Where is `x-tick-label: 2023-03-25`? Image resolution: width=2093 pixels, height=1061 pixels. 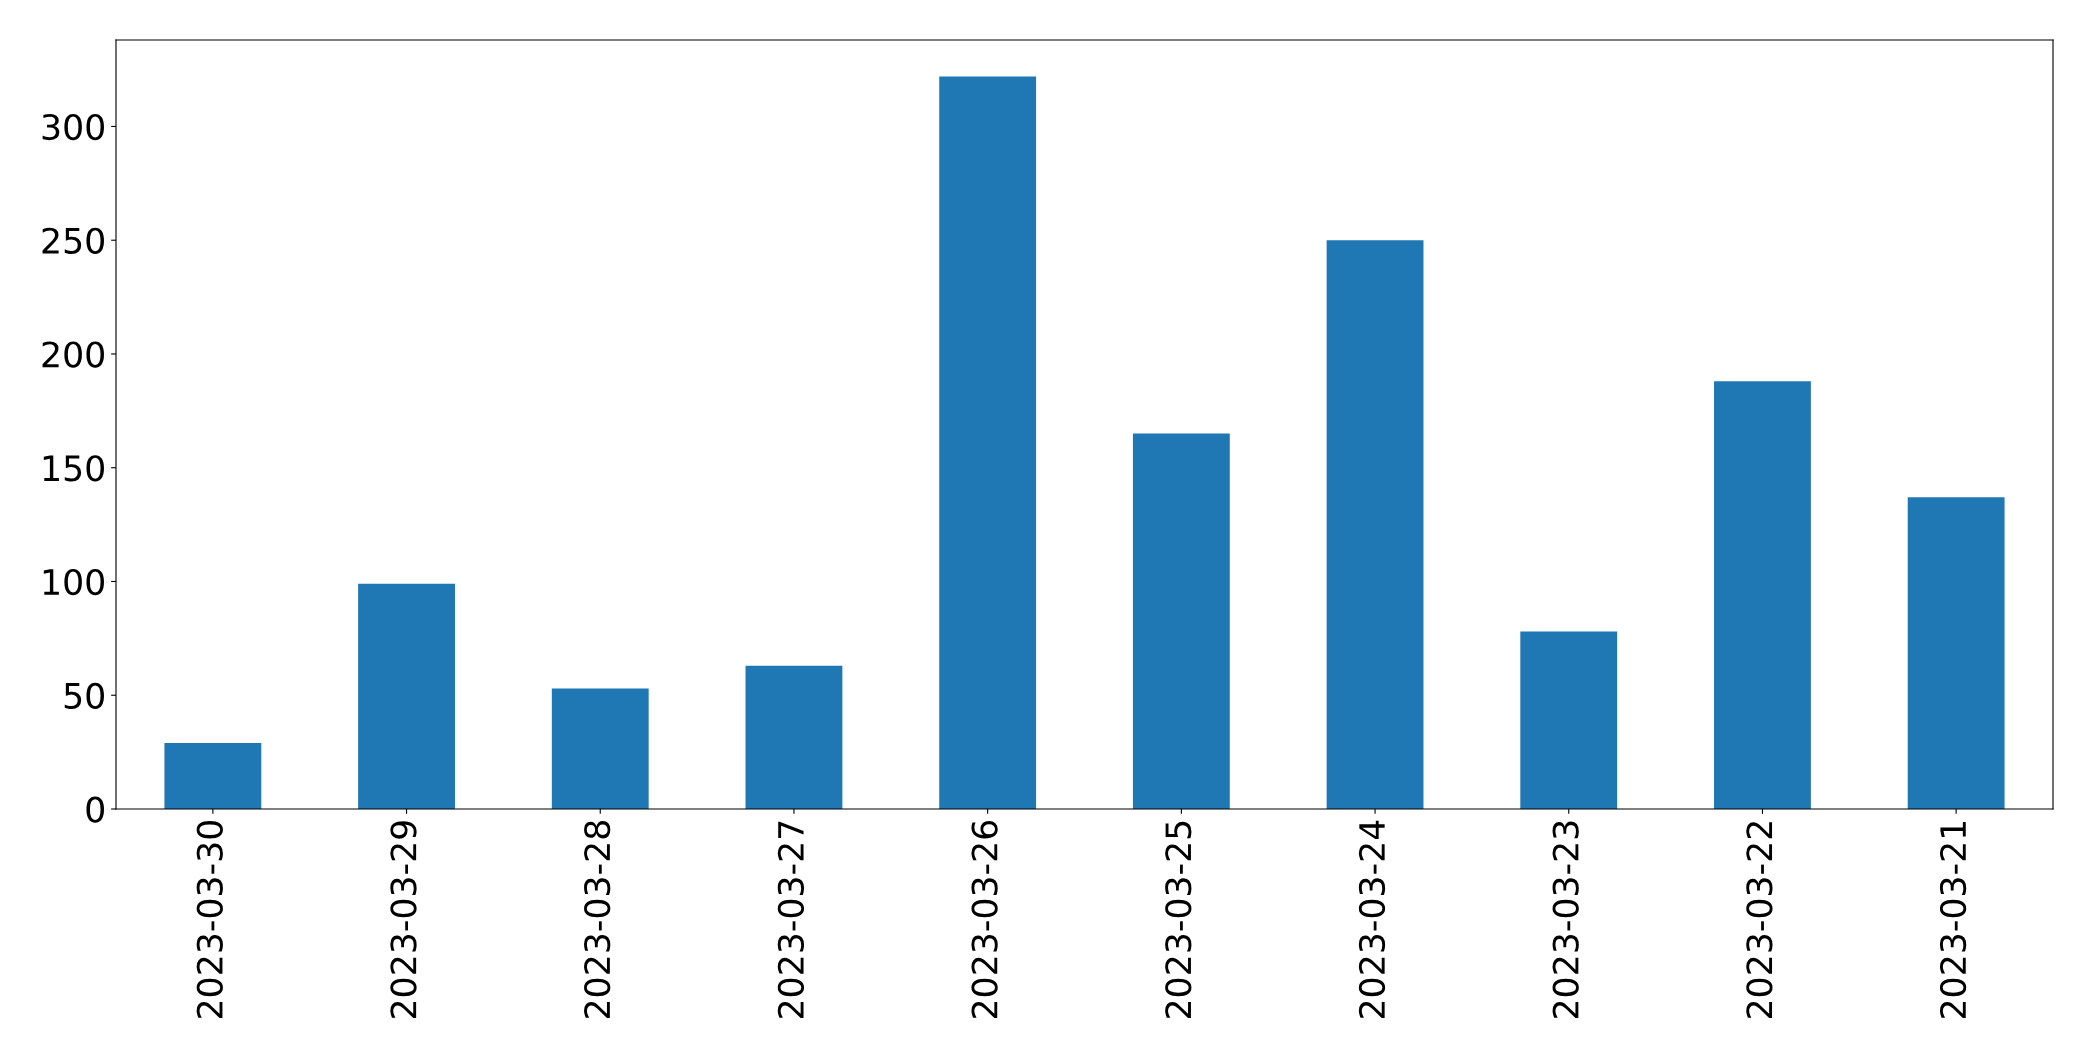
x-tick-label: 2023-03-25 is located at coordinates (1178, 919).